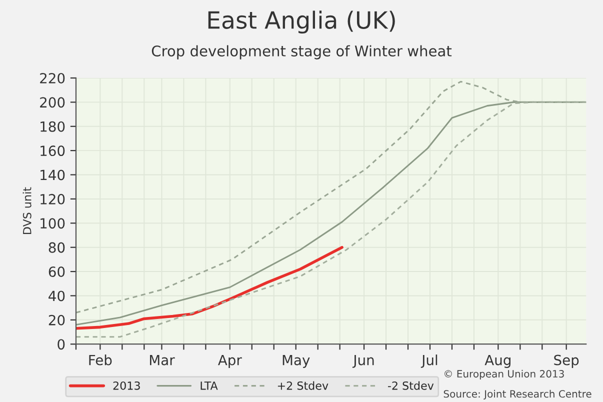 This screenshot has width=603, height=402. I want to click on y-tick-label: 200, so click(52, 102).